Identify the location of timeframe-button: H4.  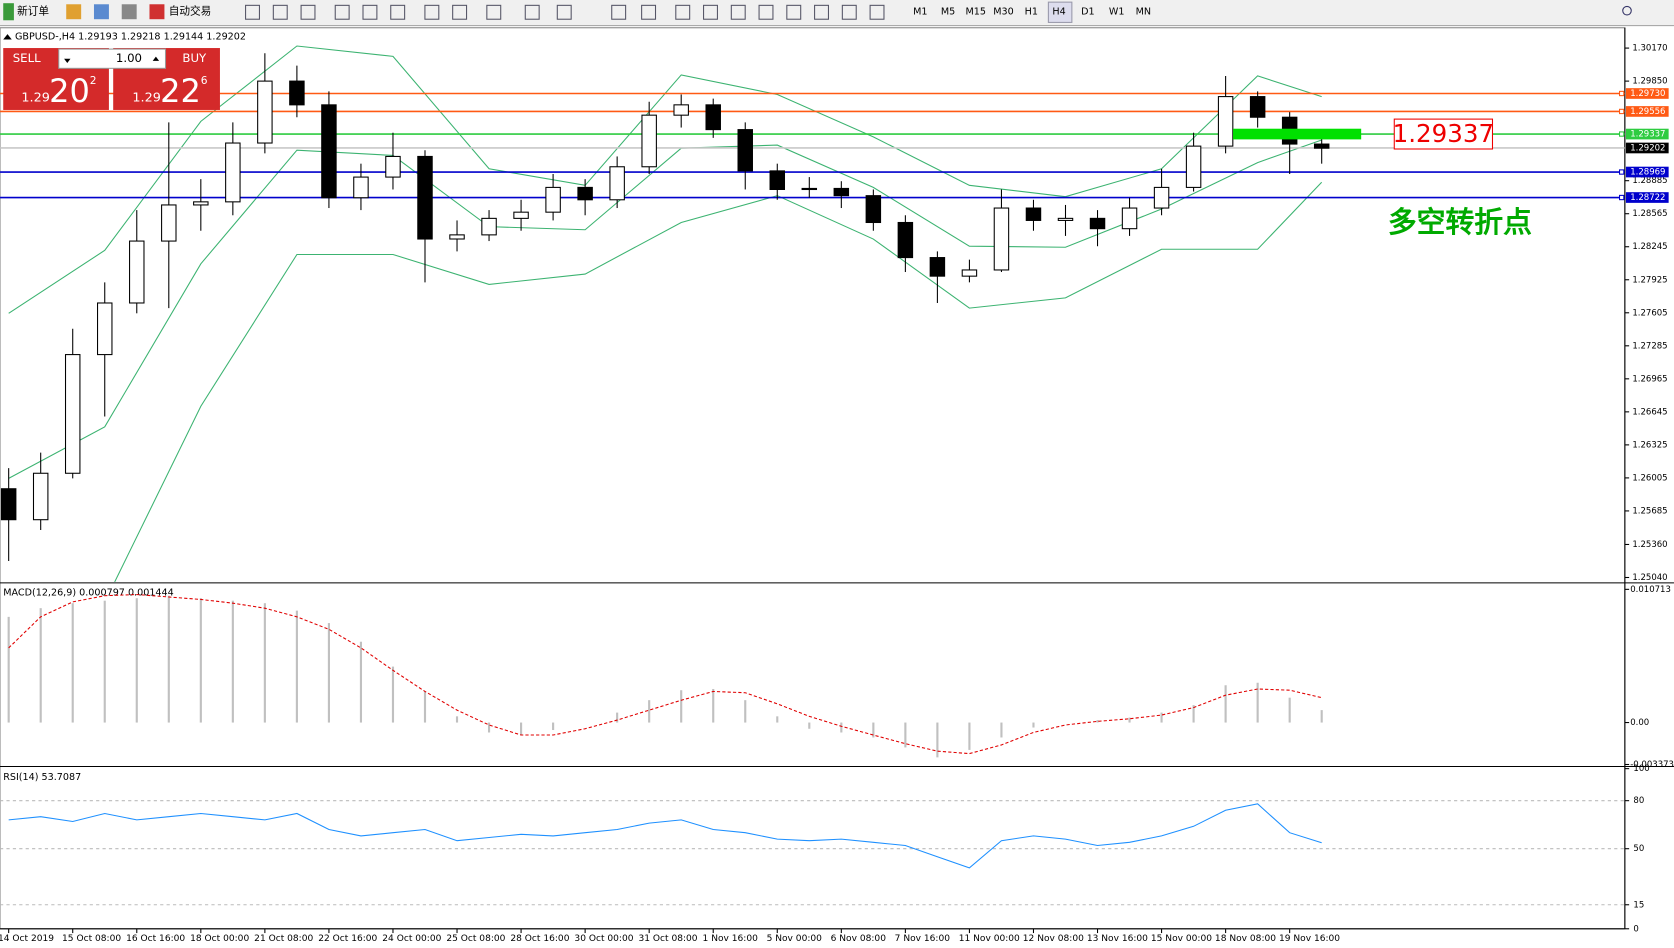
(1058, 12).